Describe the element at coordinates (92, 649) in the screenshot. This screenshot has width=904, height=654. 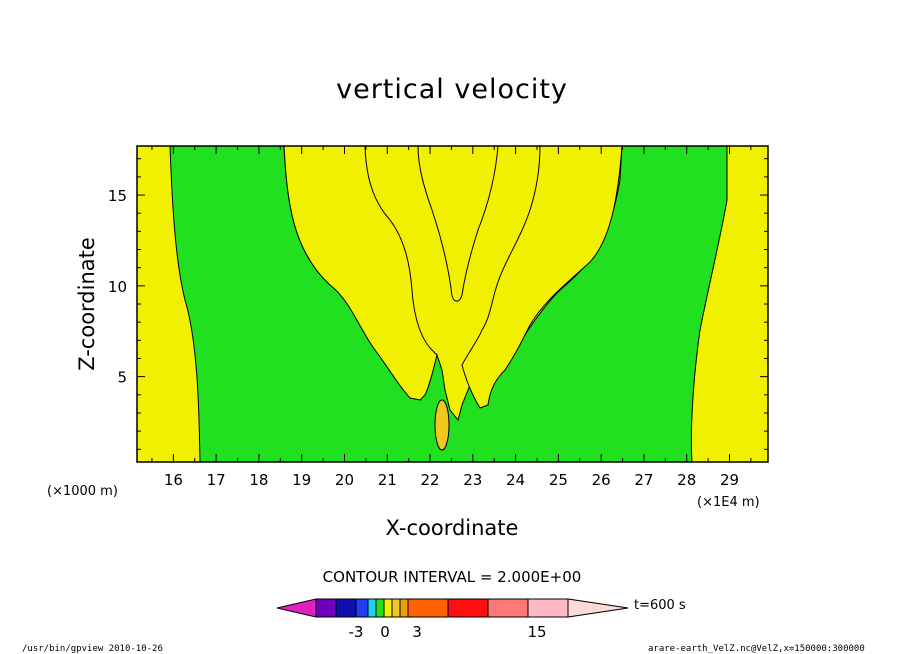
I see `footer-left: /usr/bin/gpview 2010-10-26` at that location.